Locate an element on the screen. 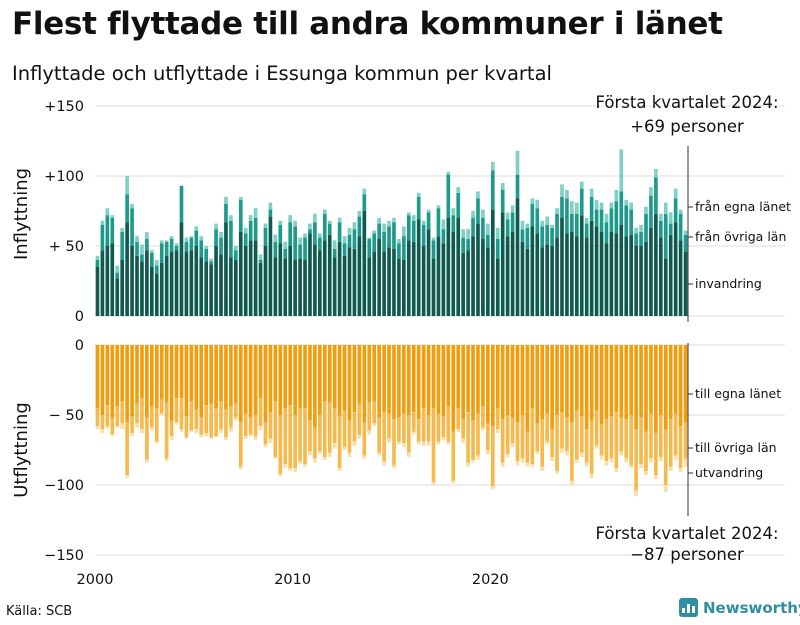 This screenshot has height=625, width=800. latest-annotation: Första kvartalet 2024: is located at coordinates (687, 533).